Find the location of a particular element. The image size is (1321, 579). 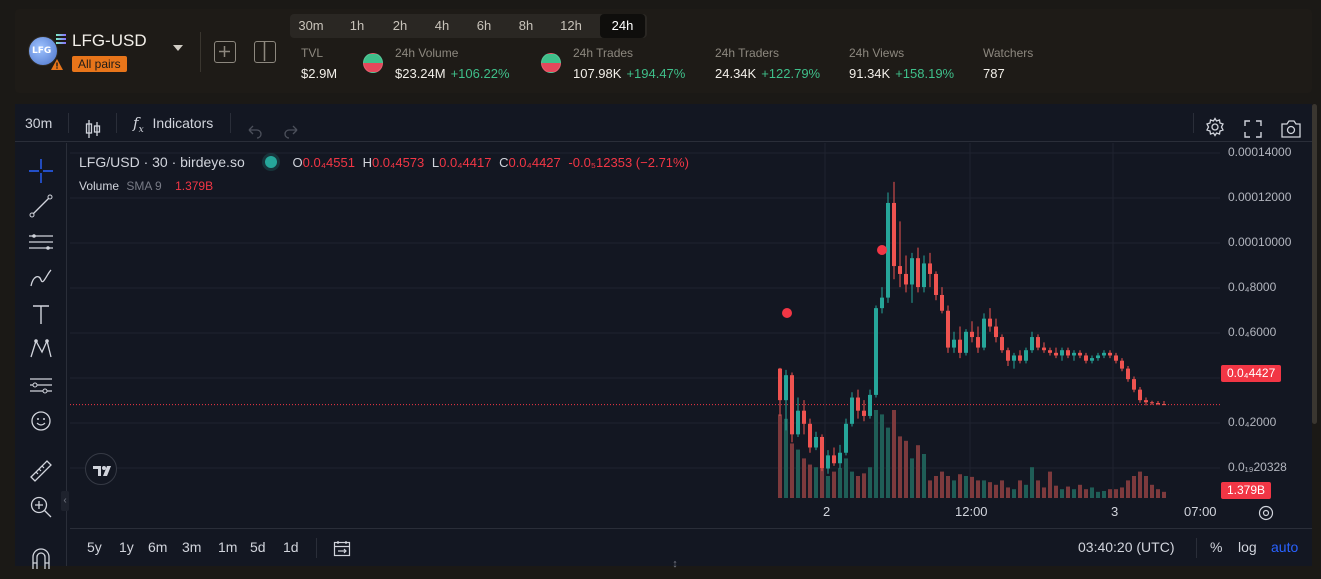

crosshair-icon is located at coordinates (41, 171).